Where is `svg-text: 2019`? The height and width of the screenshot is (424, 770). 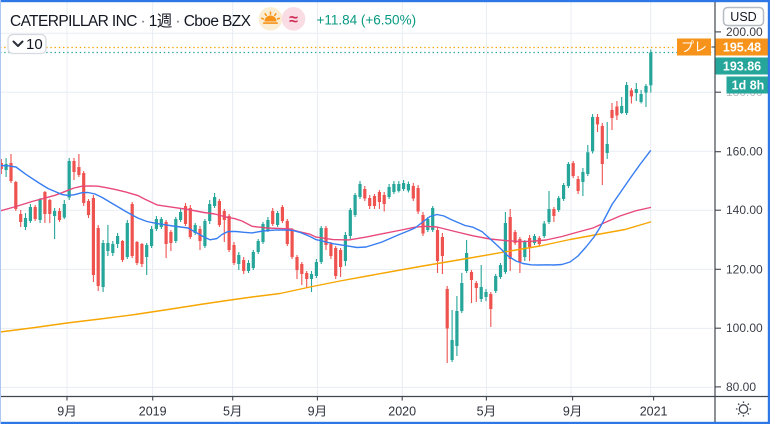
svg-text: 2019 is located at coordinates (153, 412).